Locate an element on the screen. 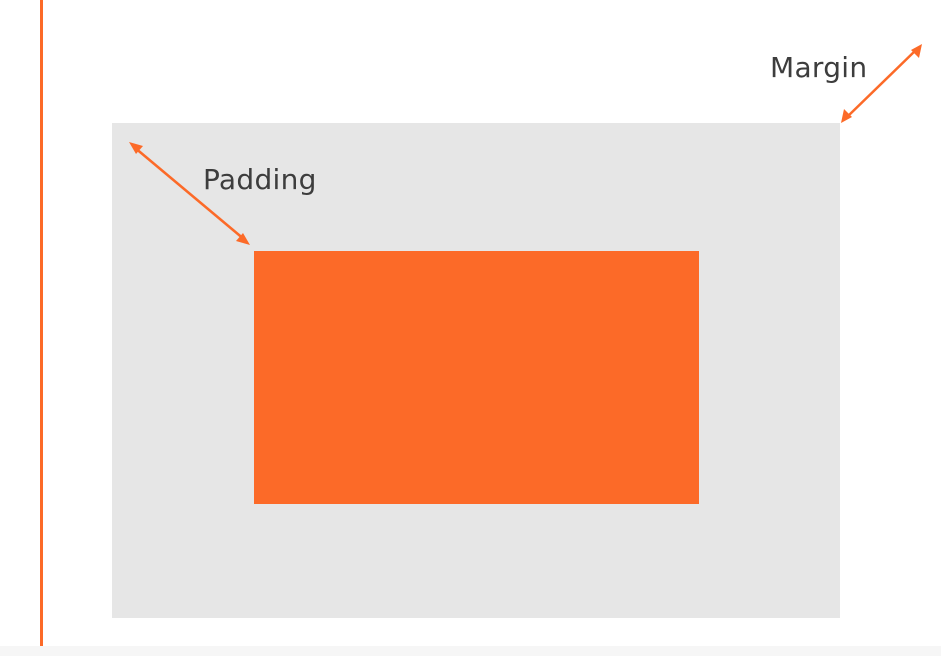 The height and width of the screenshot is (656, 941). vertical-accent-line is located at coordinates (41, 328).